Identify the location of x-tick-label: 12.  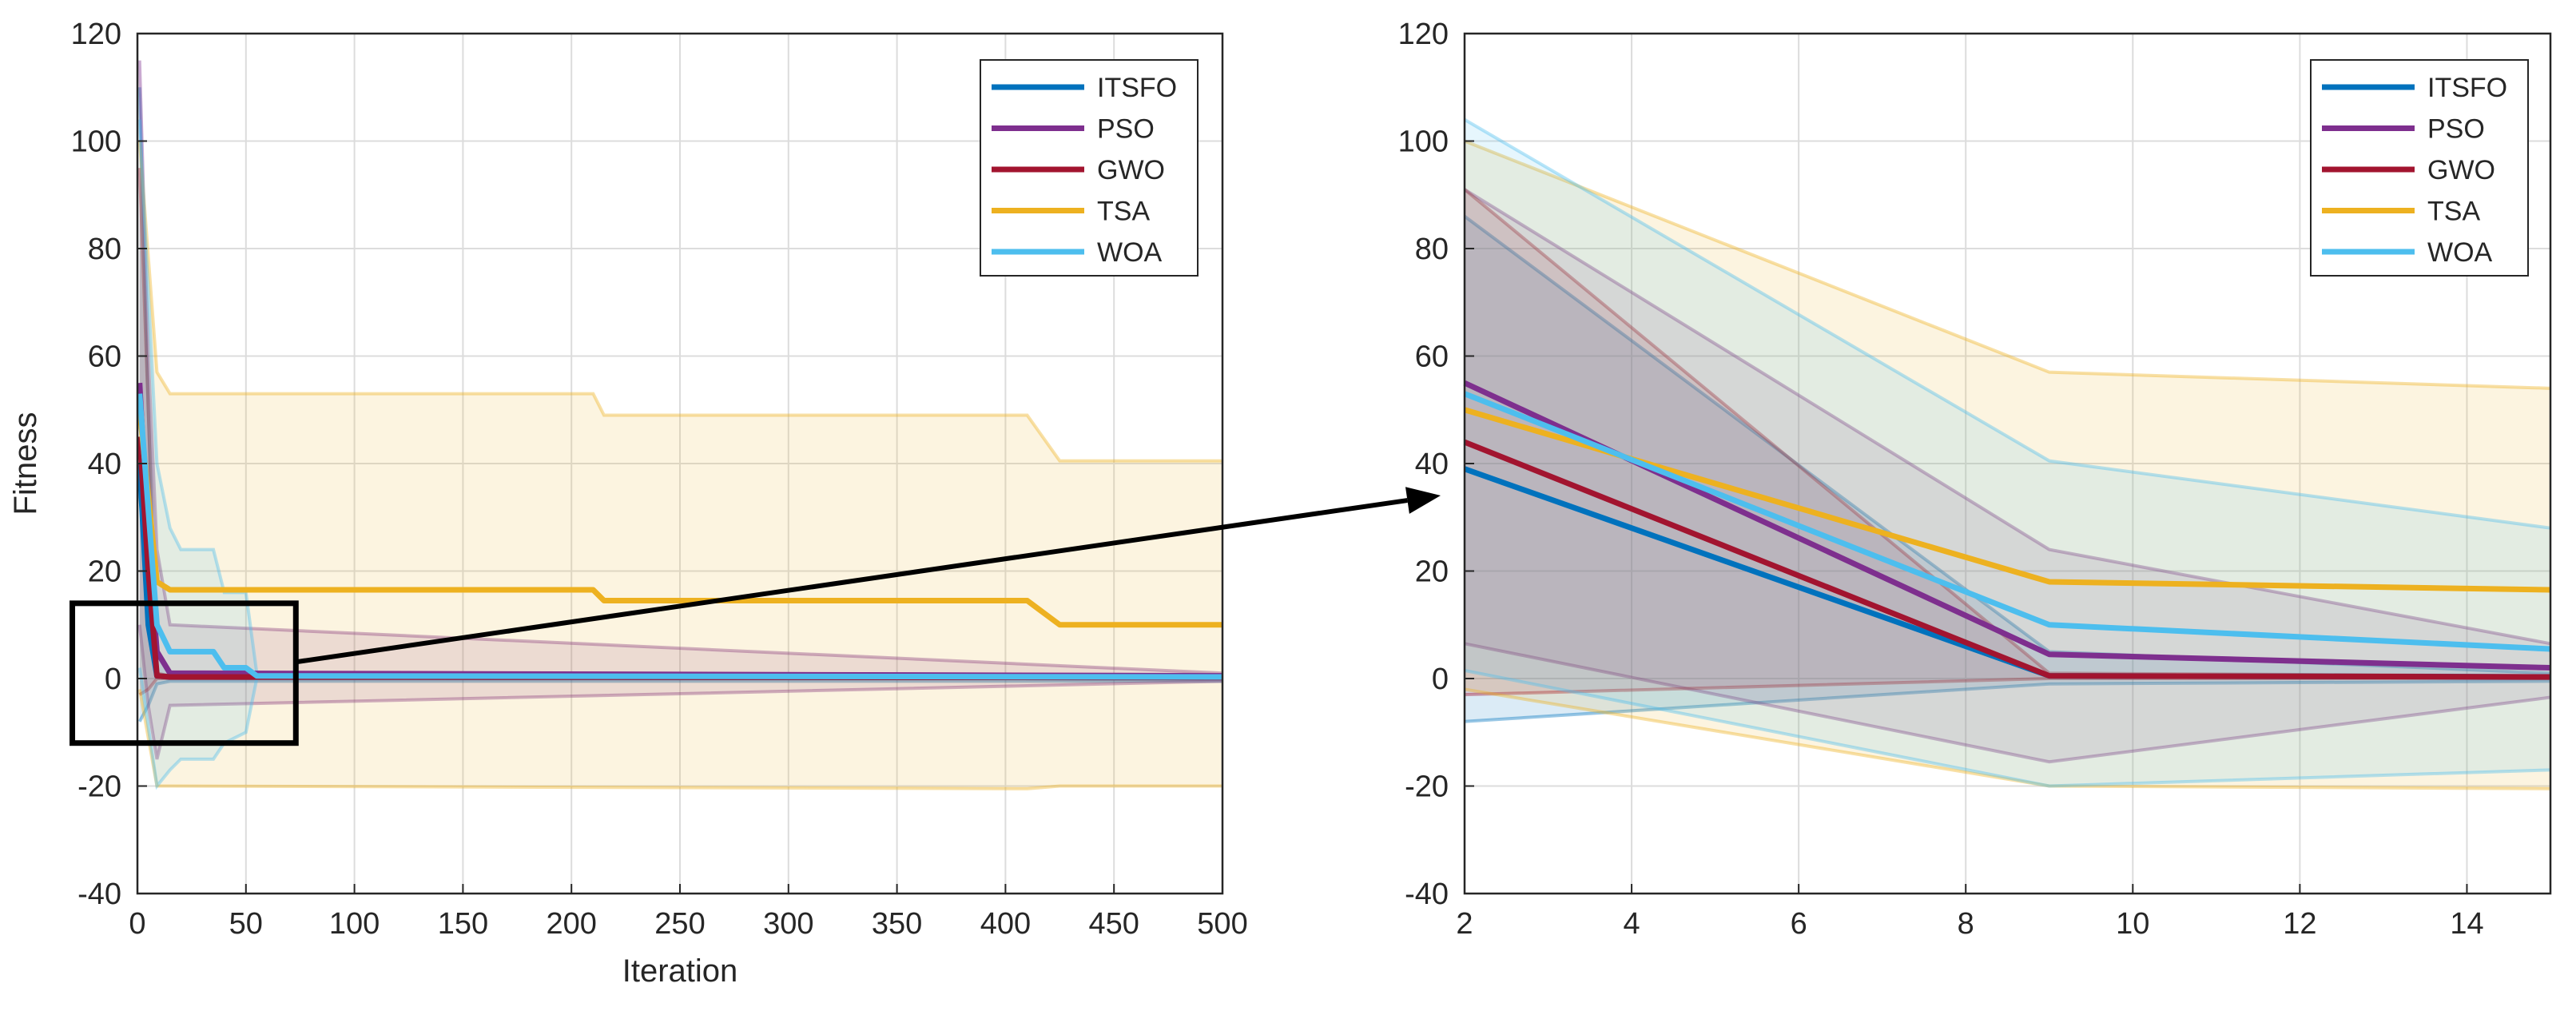
(2299, 924).